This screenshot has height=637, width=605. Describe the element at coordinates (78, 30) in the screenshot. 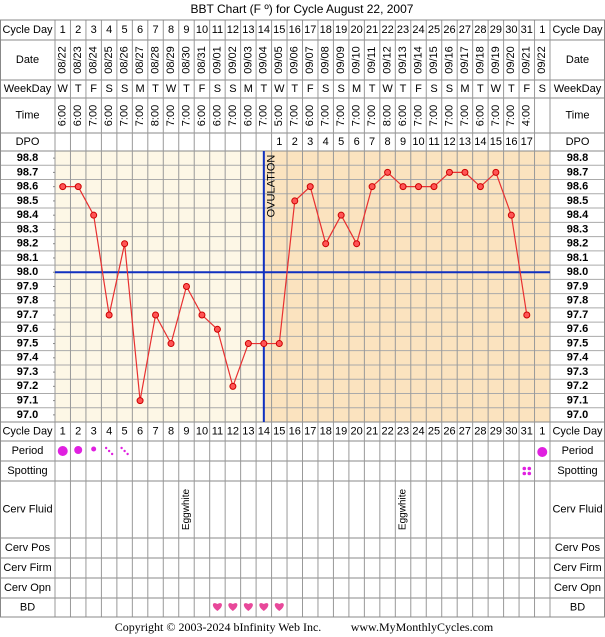

I see `cycle-day: 2` at that location.